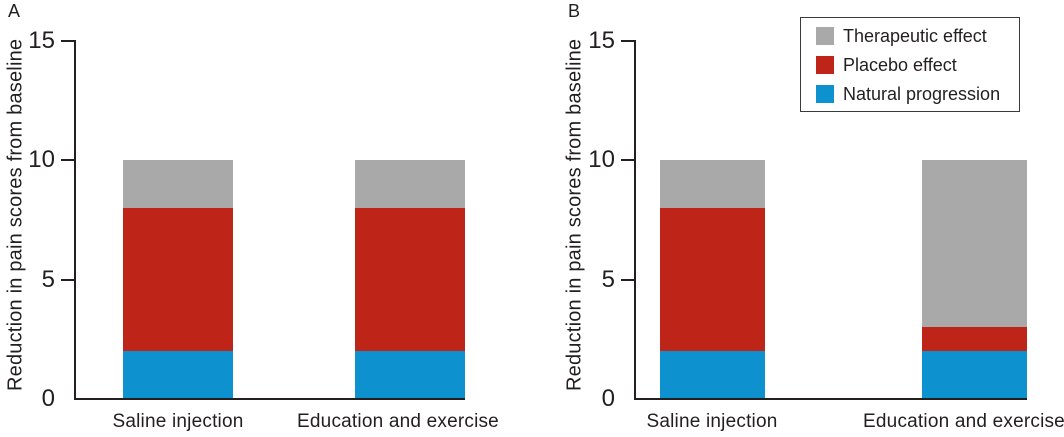  I want to click on legend-item-placebo-effect: Placebo effect, so click(917, 64).